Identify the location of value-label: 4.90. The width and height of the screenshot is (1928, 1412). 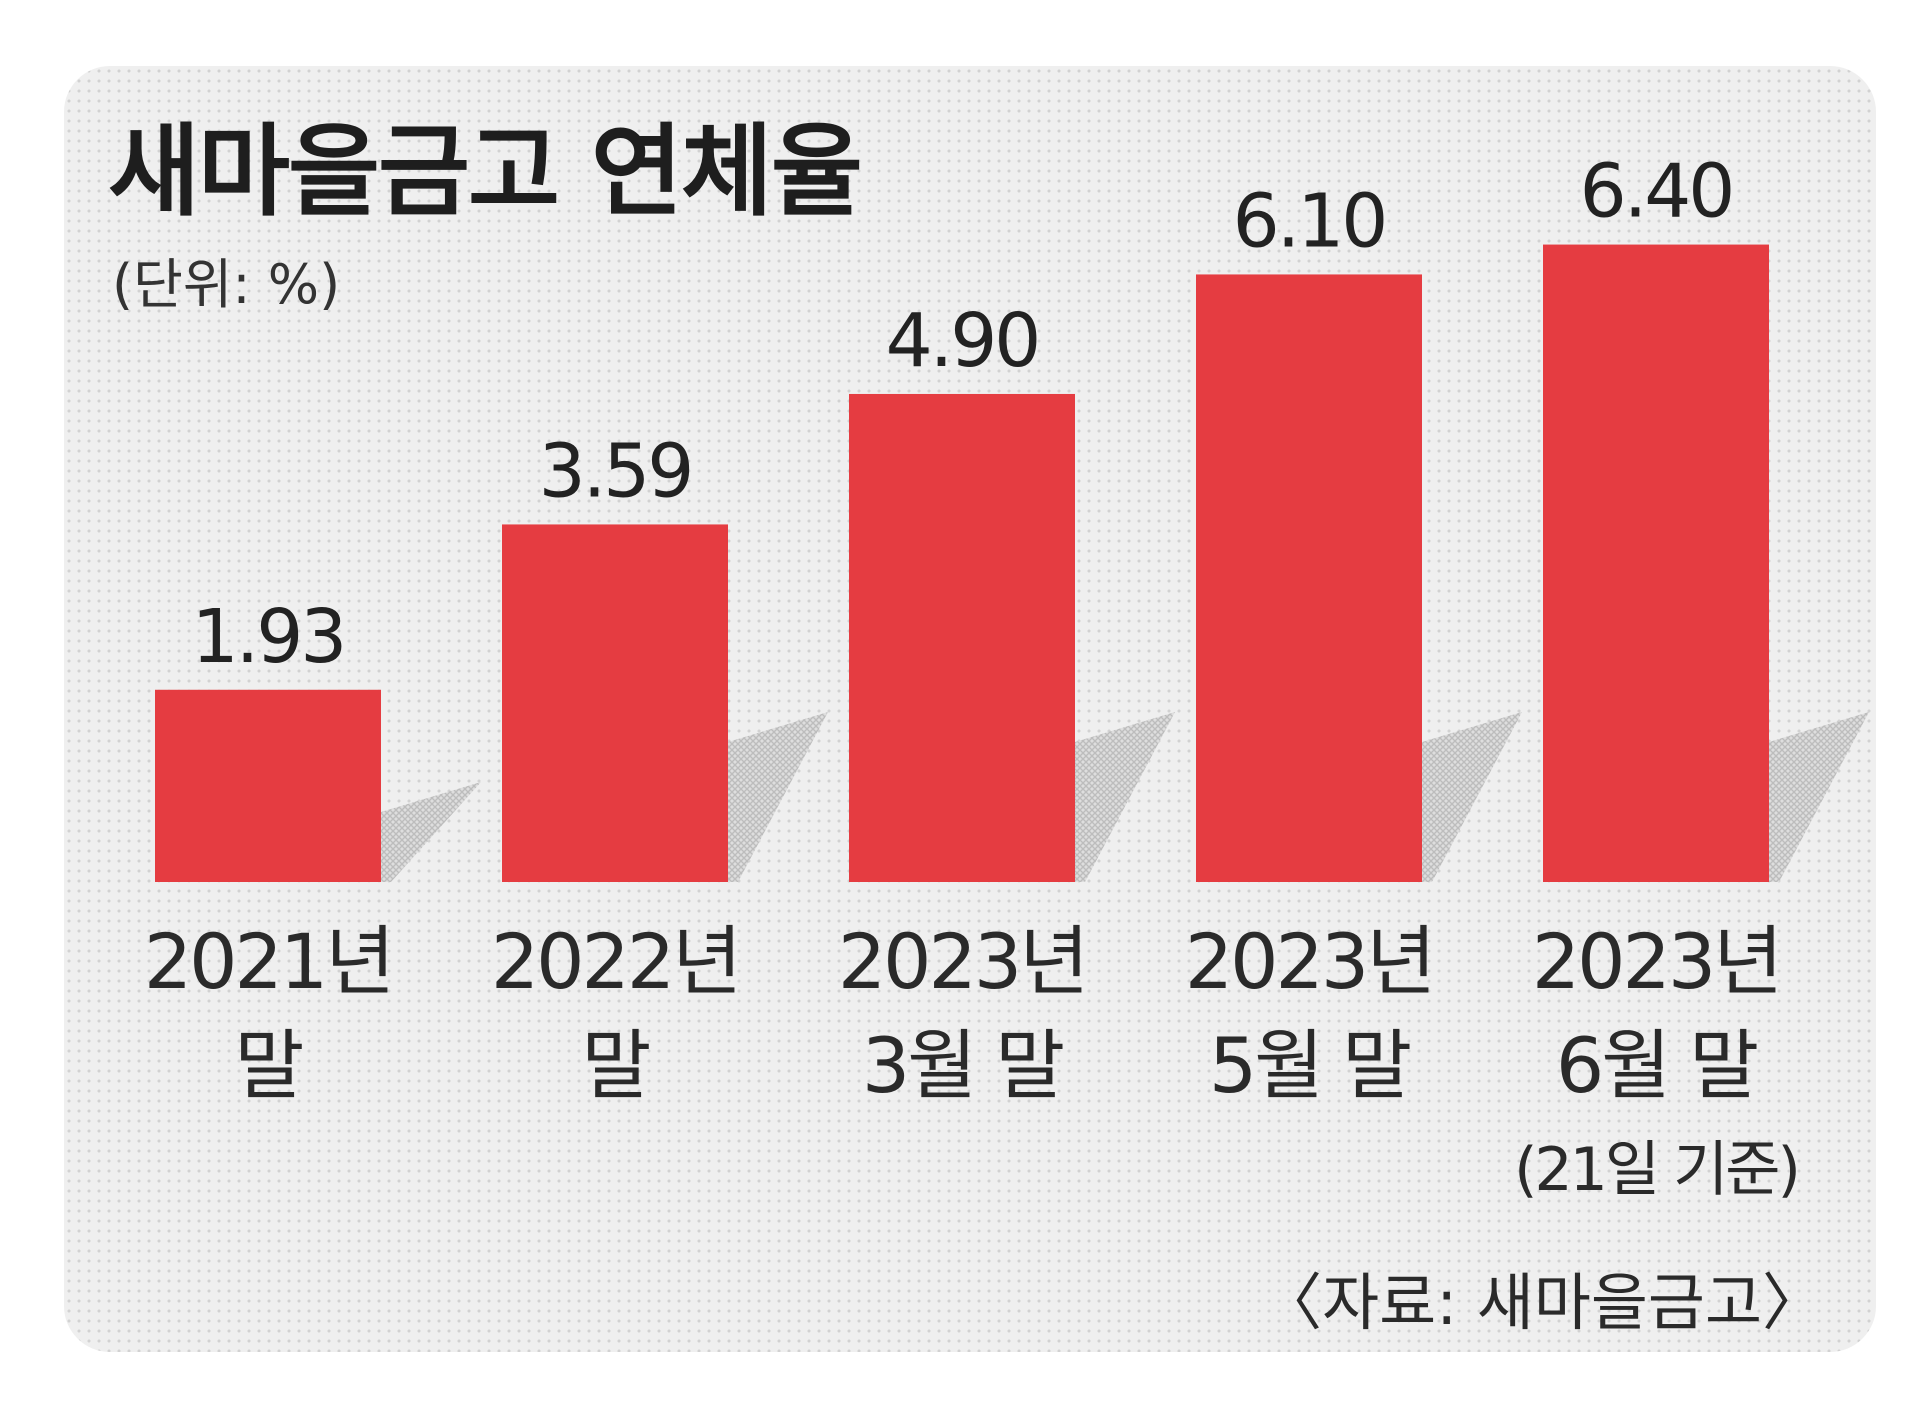
(962, 341).